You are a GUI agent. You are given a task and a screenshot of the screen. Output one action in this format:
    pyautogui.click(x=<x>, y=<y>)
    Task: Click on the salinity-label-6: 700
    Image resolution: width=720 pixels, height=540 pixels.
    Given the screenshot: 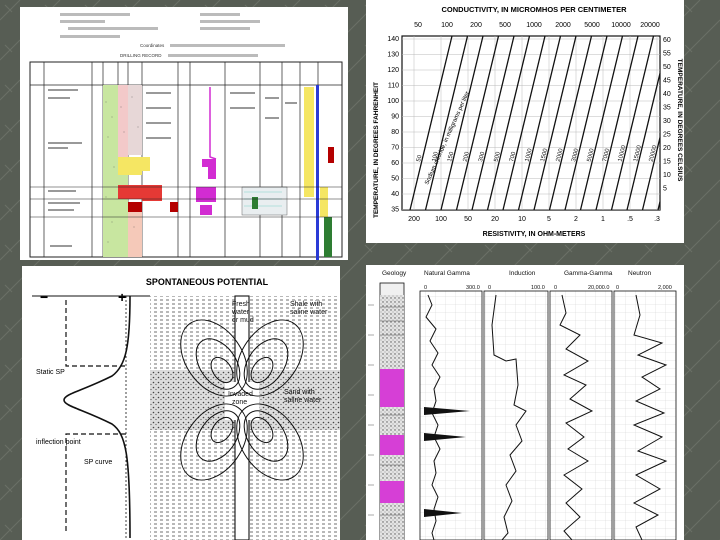 What is the action you would take?
    pyautogui.click(x=513, y=157)
    